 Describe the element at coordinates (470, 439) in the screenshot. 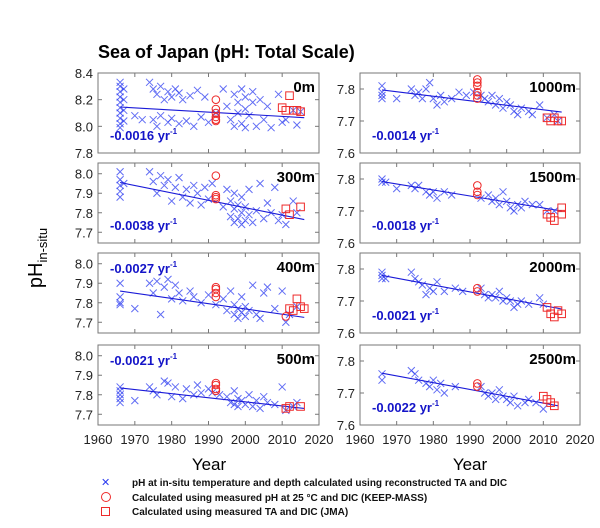

I see `x-tick-label: 1990` at that location.